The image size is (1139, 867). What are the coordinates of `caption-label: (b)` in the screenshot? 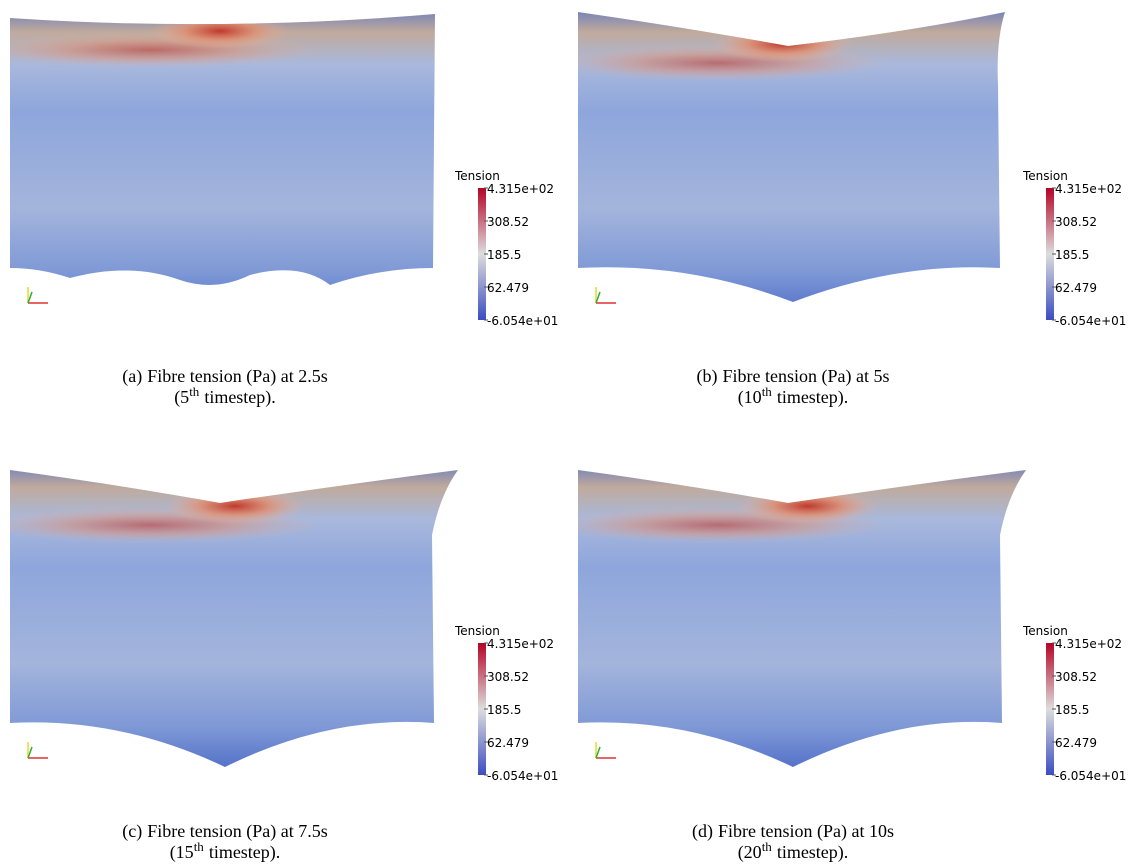 It's located at (707, 376).